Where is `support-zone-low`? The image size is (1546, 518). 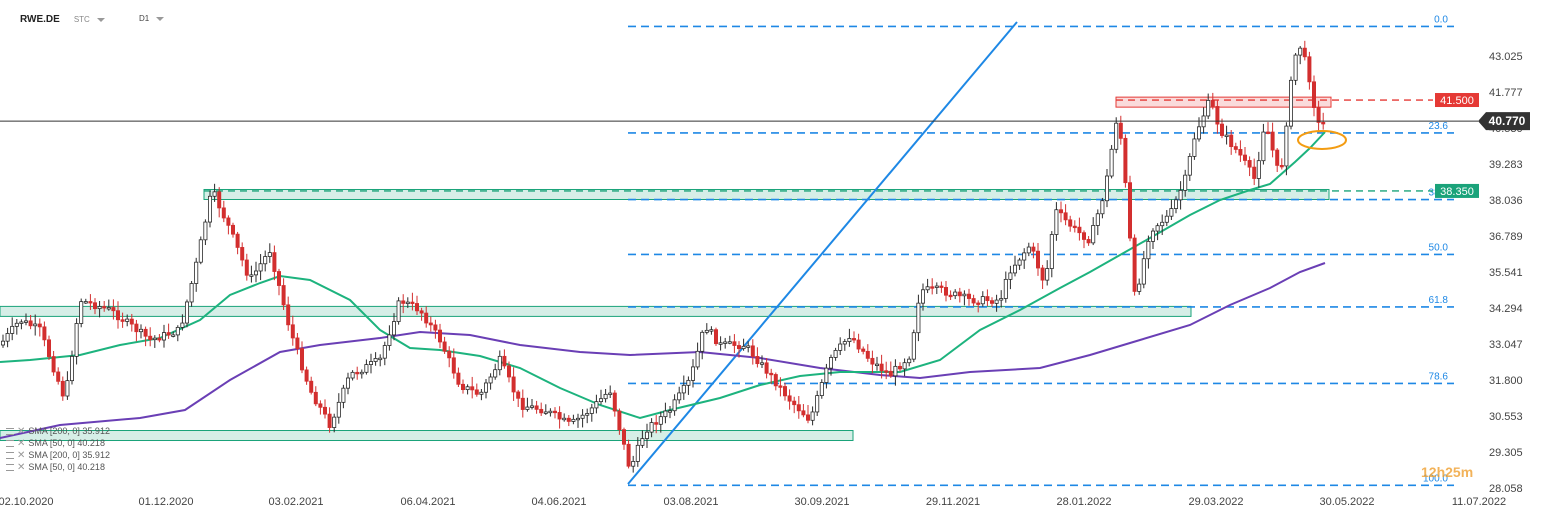 support-zone-low is located at coordinates (427, 436).